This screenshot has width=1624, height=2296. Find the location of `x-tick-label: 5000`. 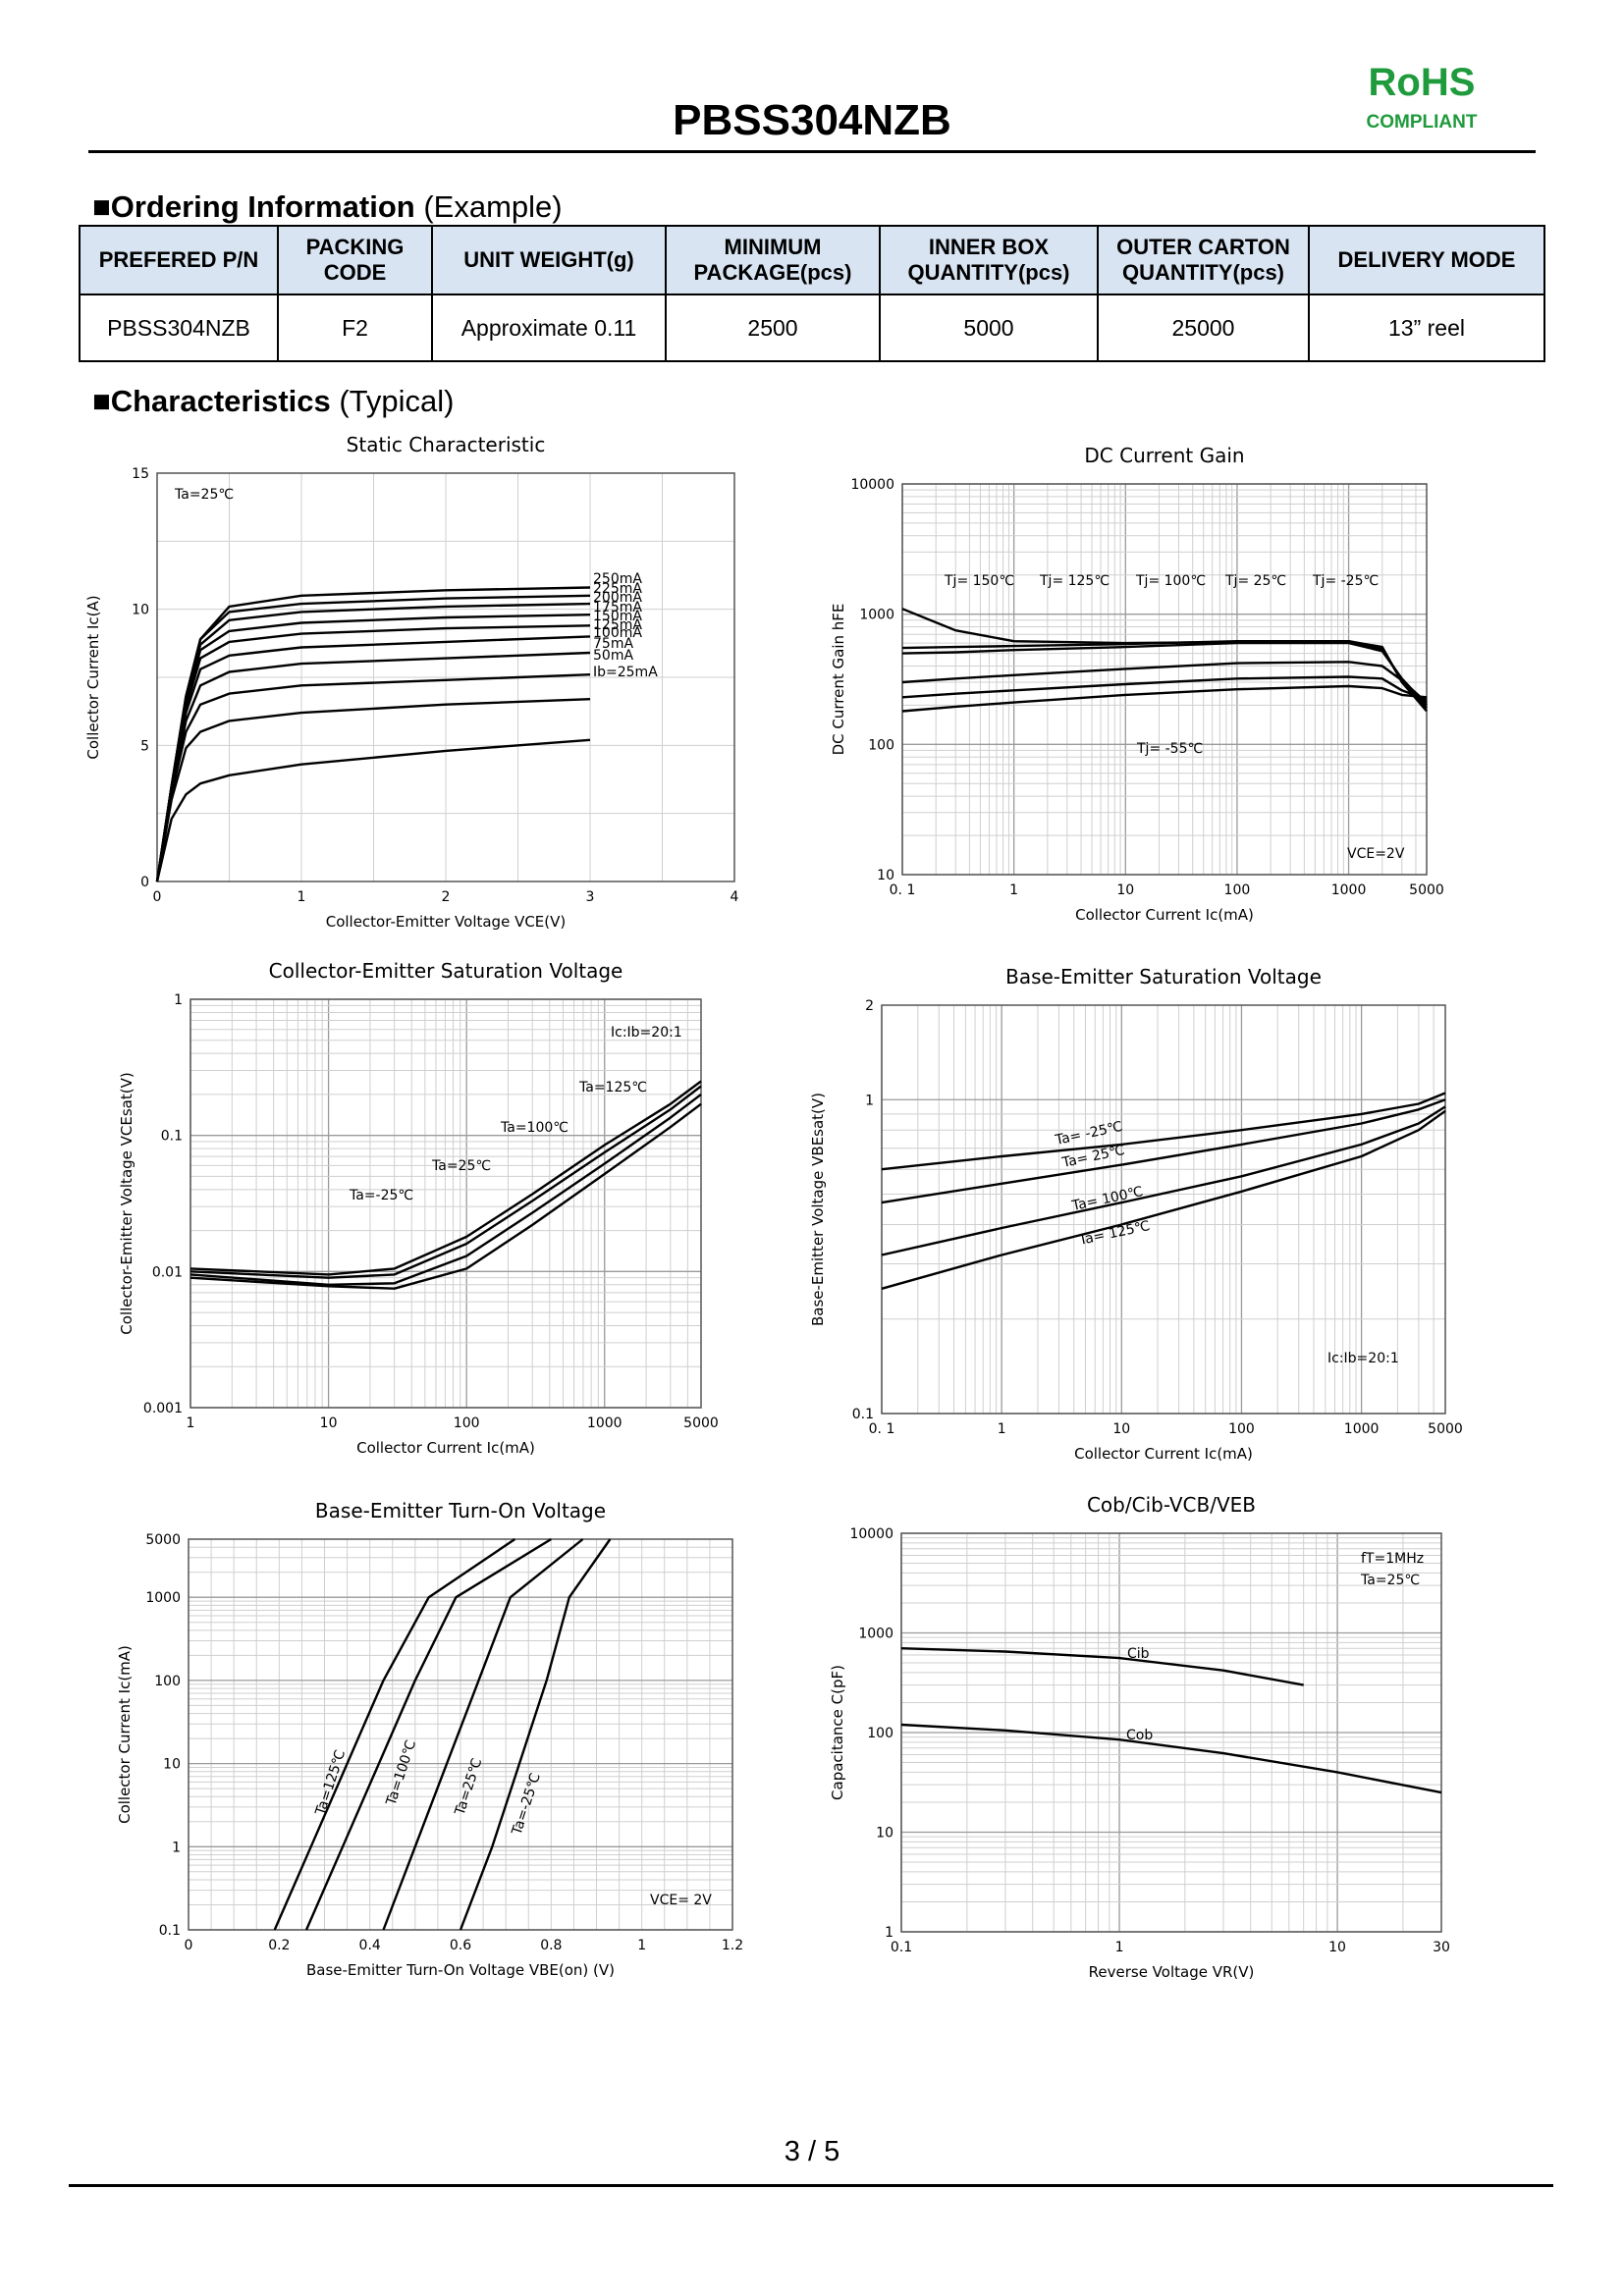

x-tick-label: 5000 is located at coordinates (1426, 890).